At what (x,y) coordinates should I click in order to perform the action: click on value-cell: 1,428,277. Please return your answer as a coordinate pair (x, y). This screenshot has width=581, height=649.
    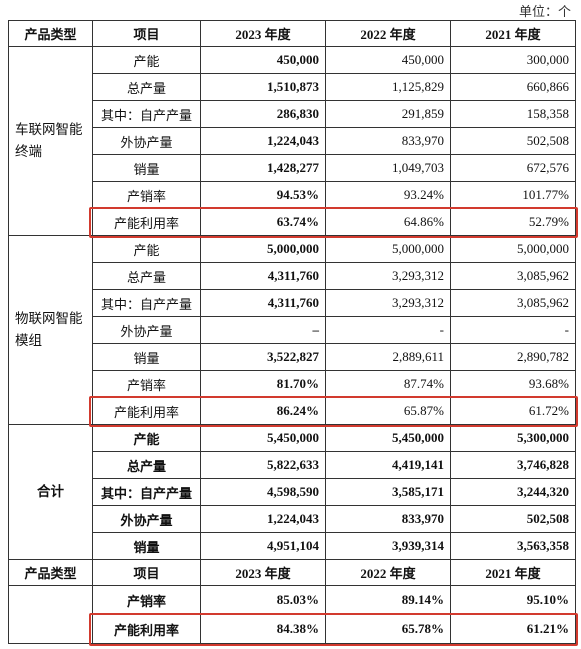
    Looking at the image, I should click on (263, 168).